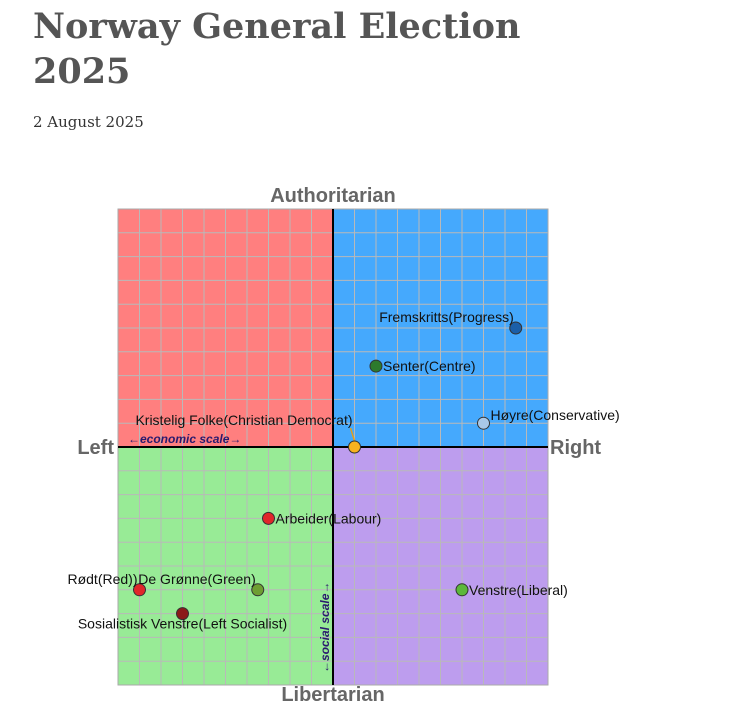 The image size is (735, 720). Describe the element at coordinates (446, 317) in the screenshot. I see `party-label: Fremskritts(Progress)` at that location.